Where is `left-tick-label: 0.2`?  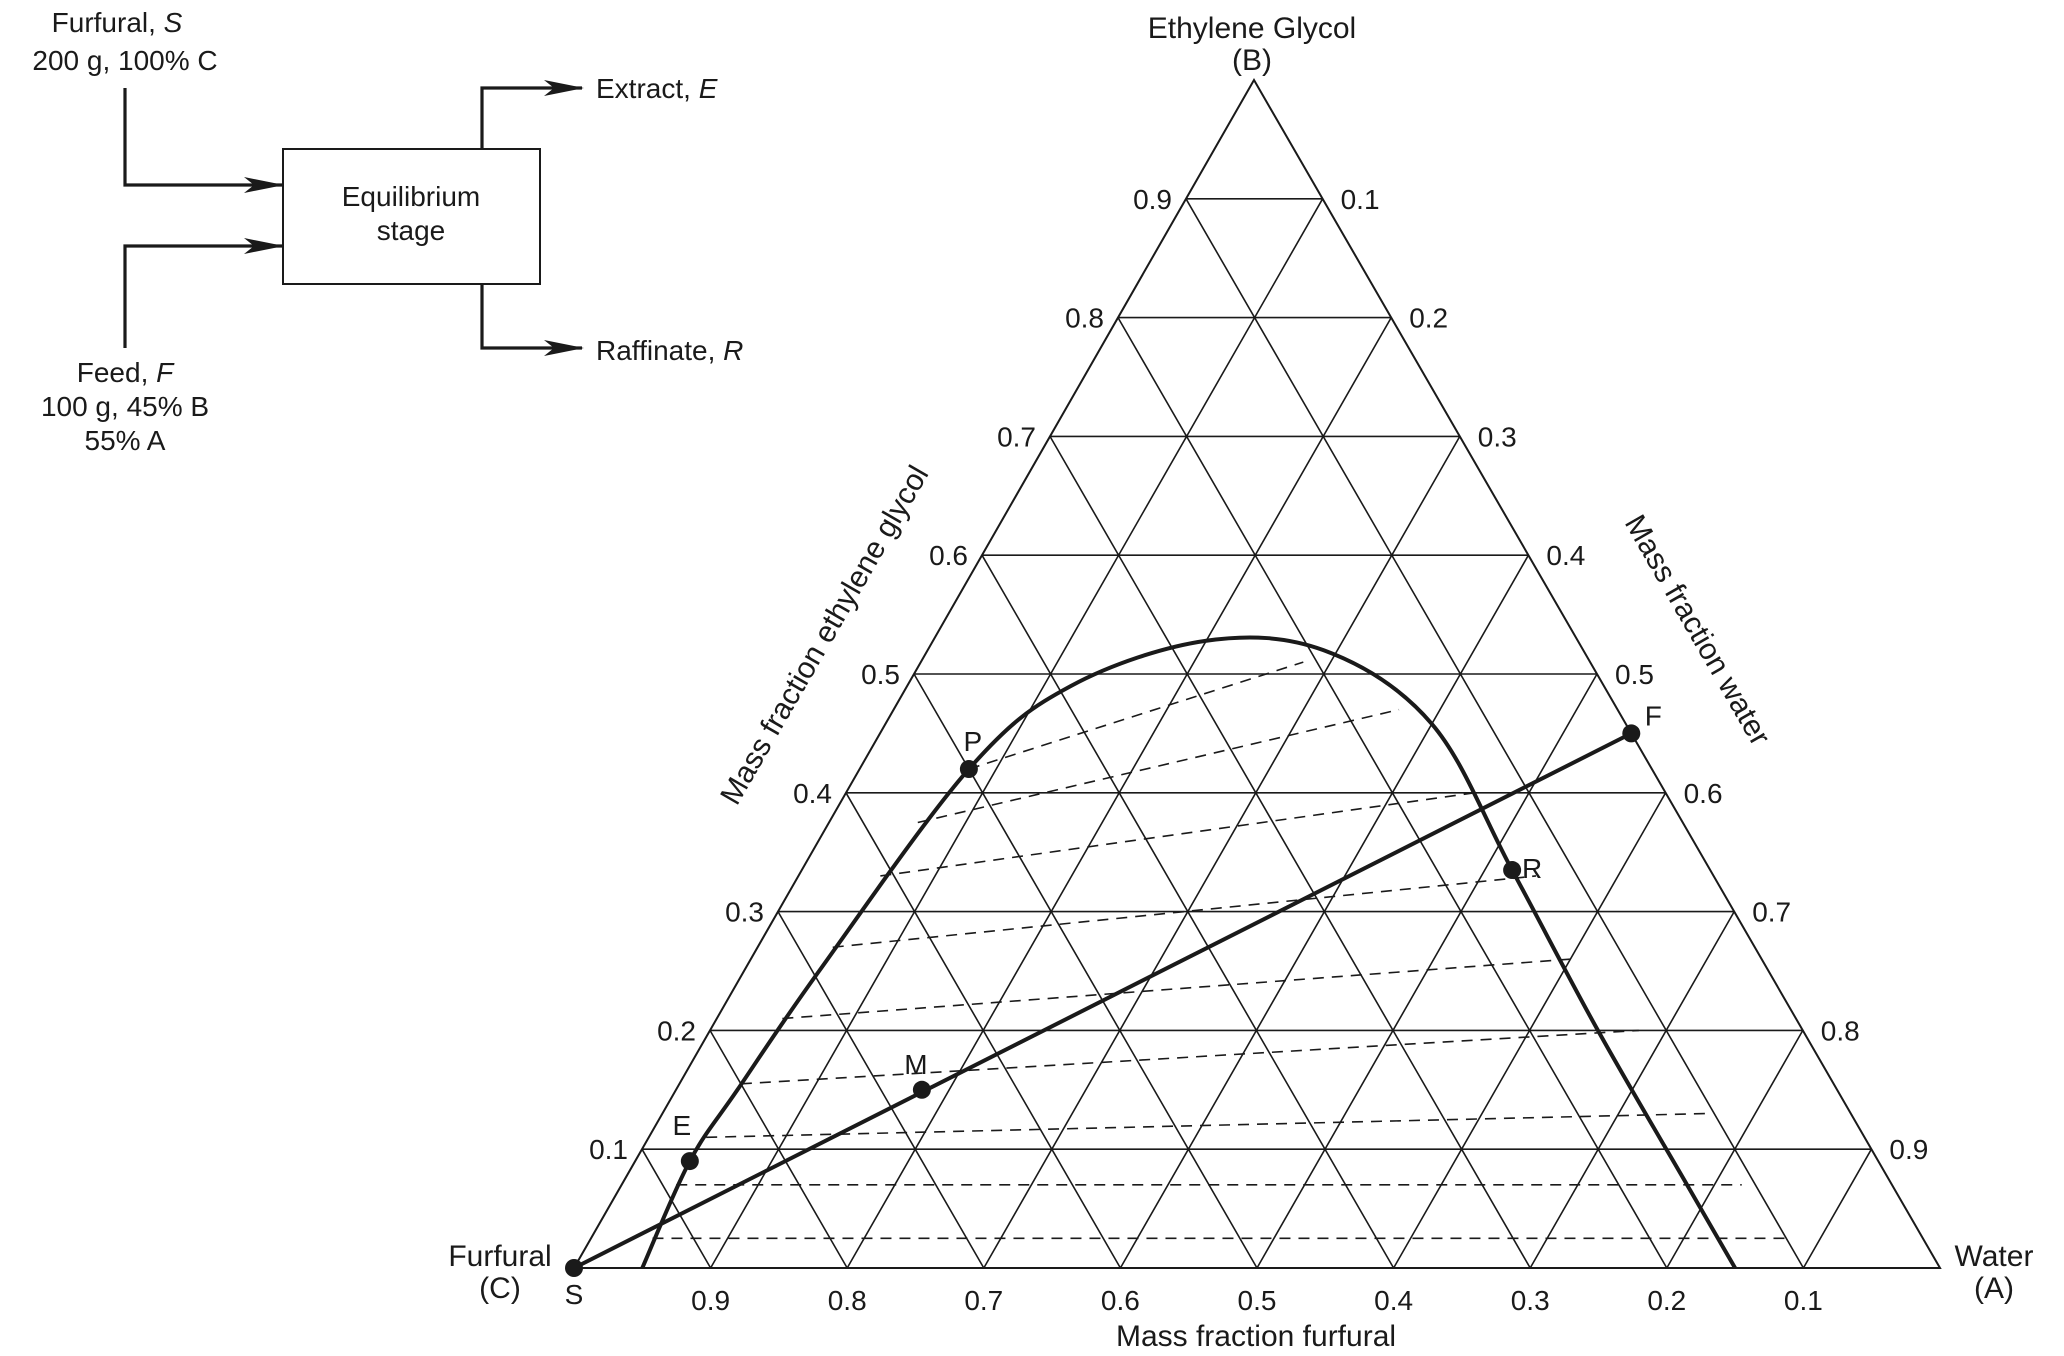 left-tick-label: 0.2 is located at coordinates (676, 1030).